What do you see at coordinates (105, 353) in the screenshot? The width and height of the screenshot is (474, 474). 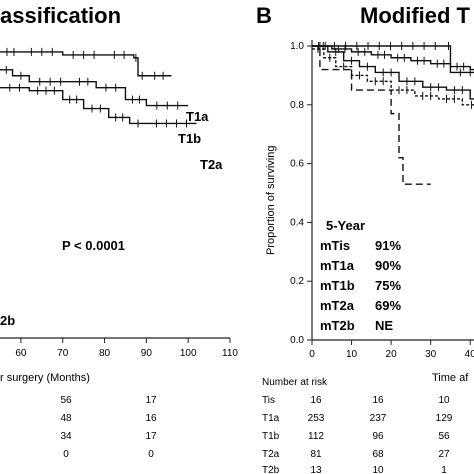 I see `x-tick-label: 80` at bounding box center [105, 353].